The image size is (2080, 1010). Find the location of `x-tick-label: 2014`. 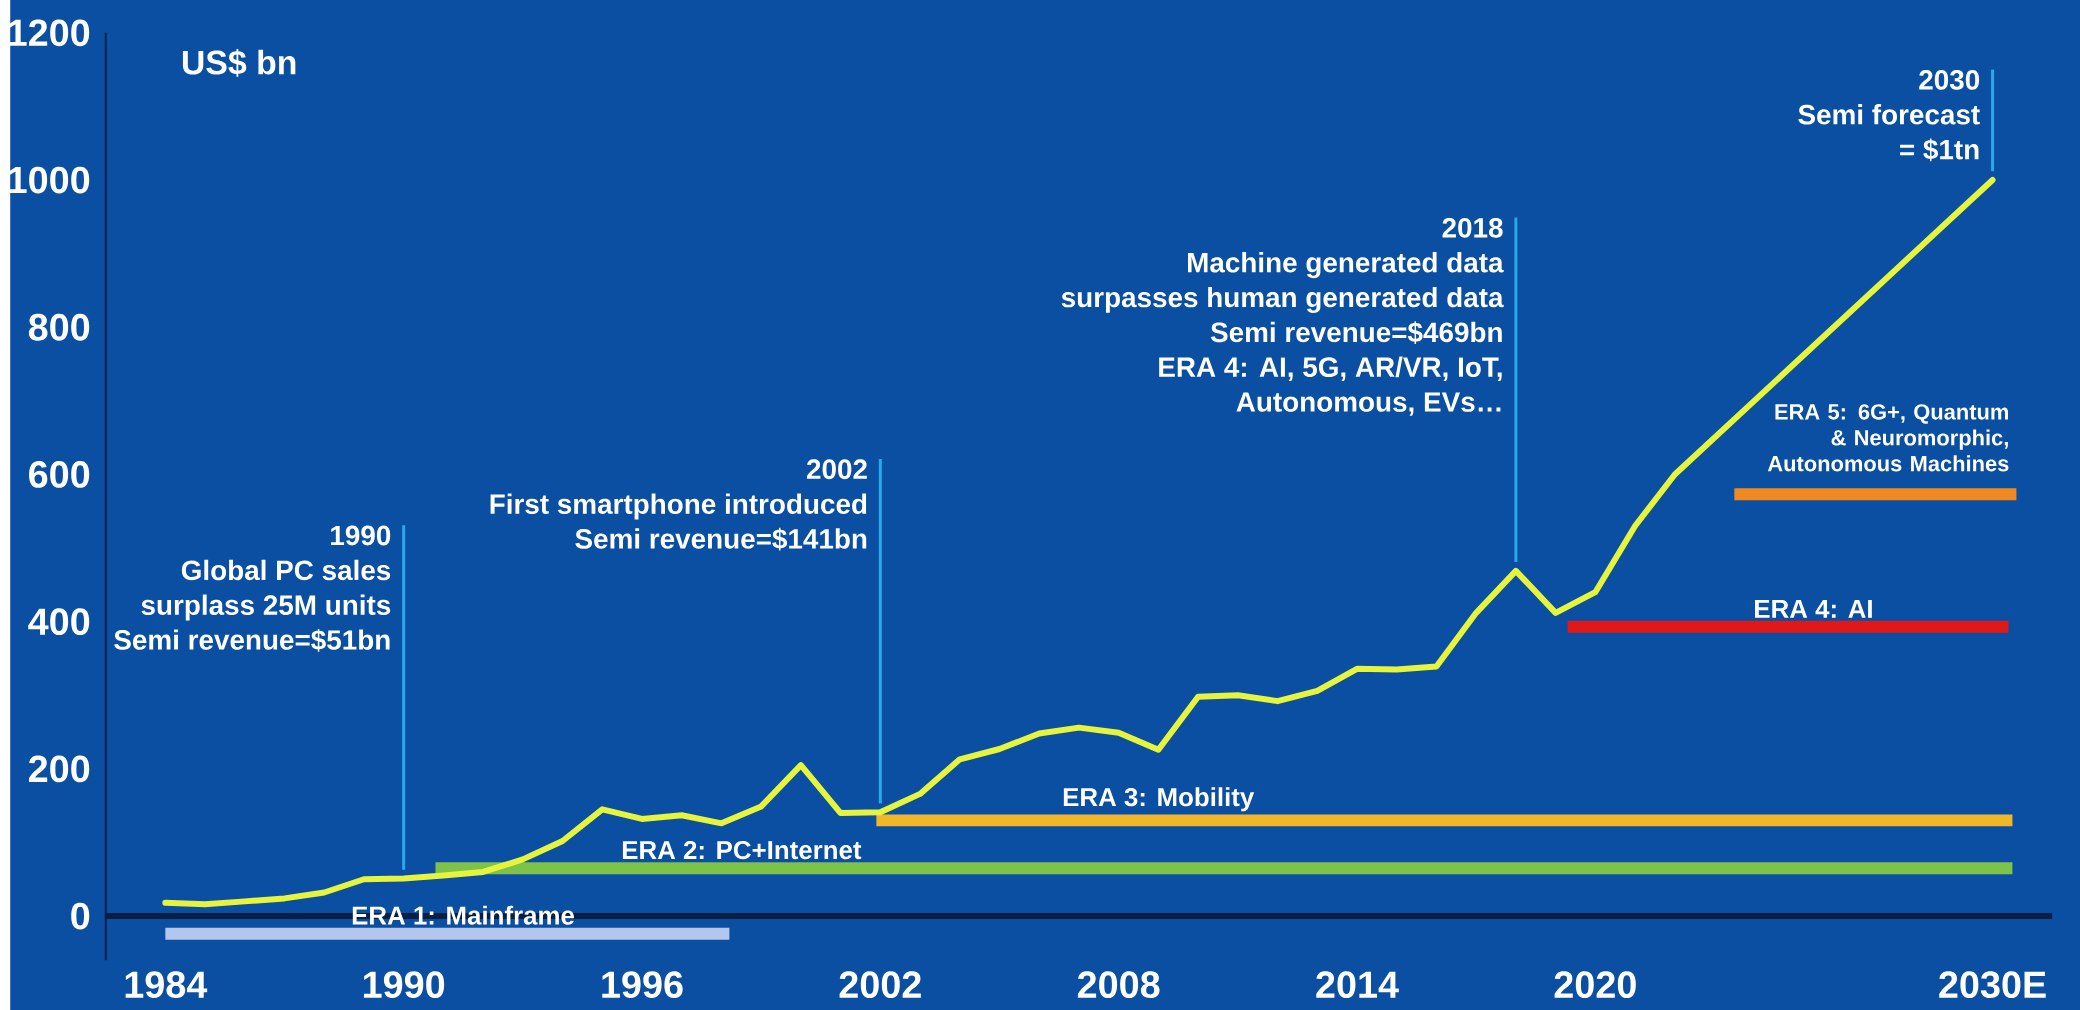

x-tick-label: 2014 is located at coordinates (1357, 985).